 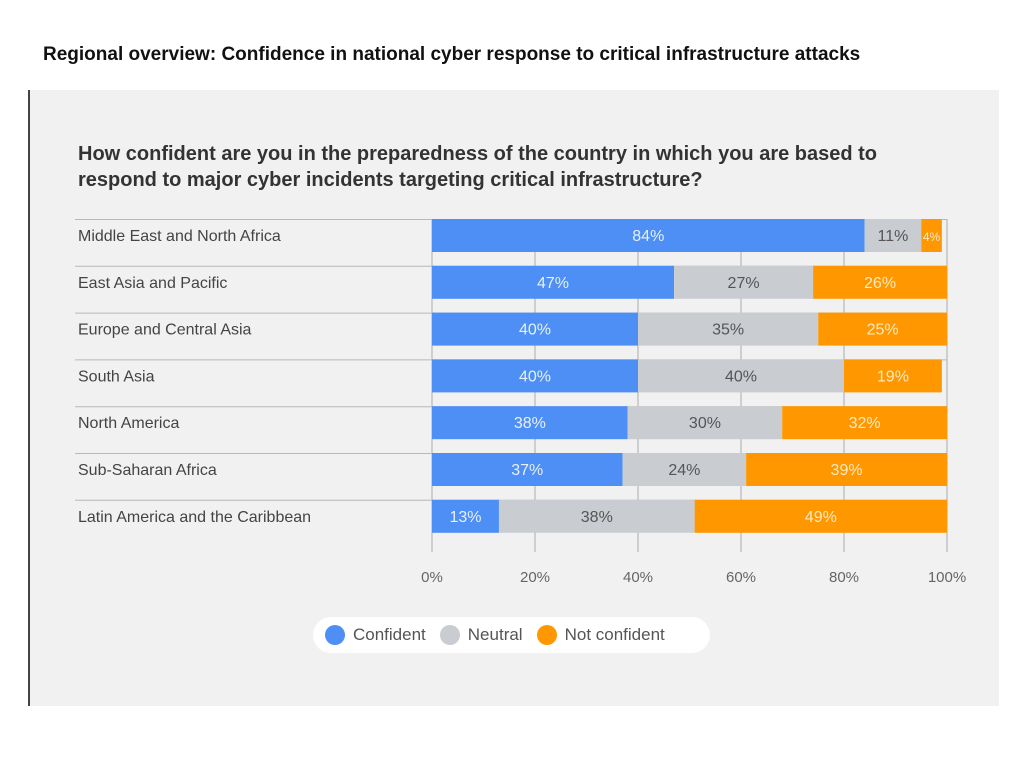 I want to click on x-tick-label: 80%, so click(x=844, y=577).